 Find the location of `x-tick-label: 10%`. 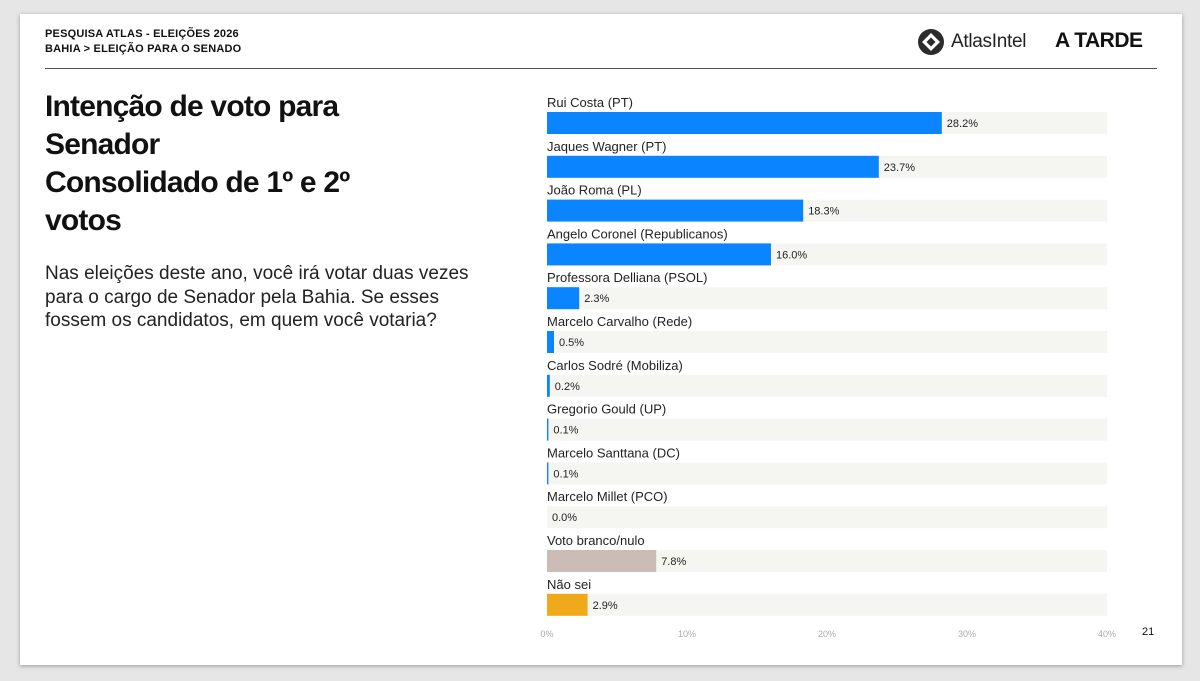

x-tick-label: 10% is located at coordinates (687, 634).